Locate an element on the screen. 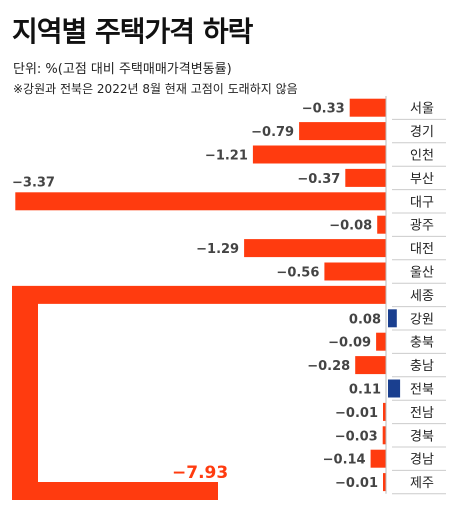 Image resolution: width=461 pixels, height=528 pixels. value-label-경북: −0.03 is located at coordinates (356, 436).